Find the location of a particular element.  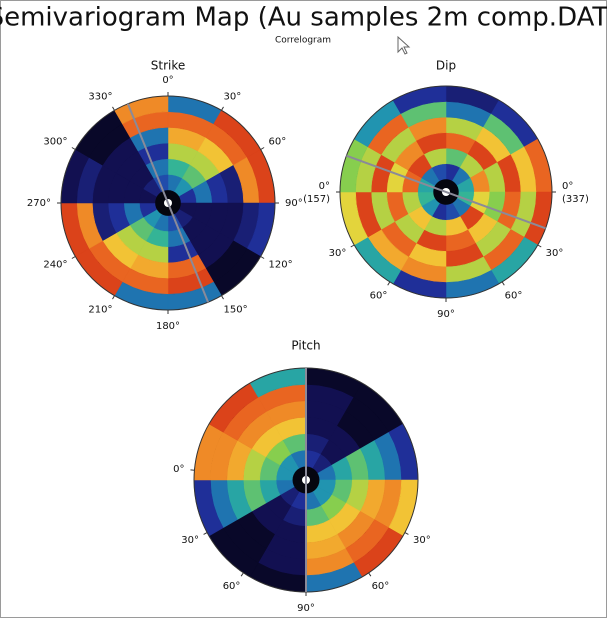

angle-tick-label: 240° is located at coordinates (55, 265).